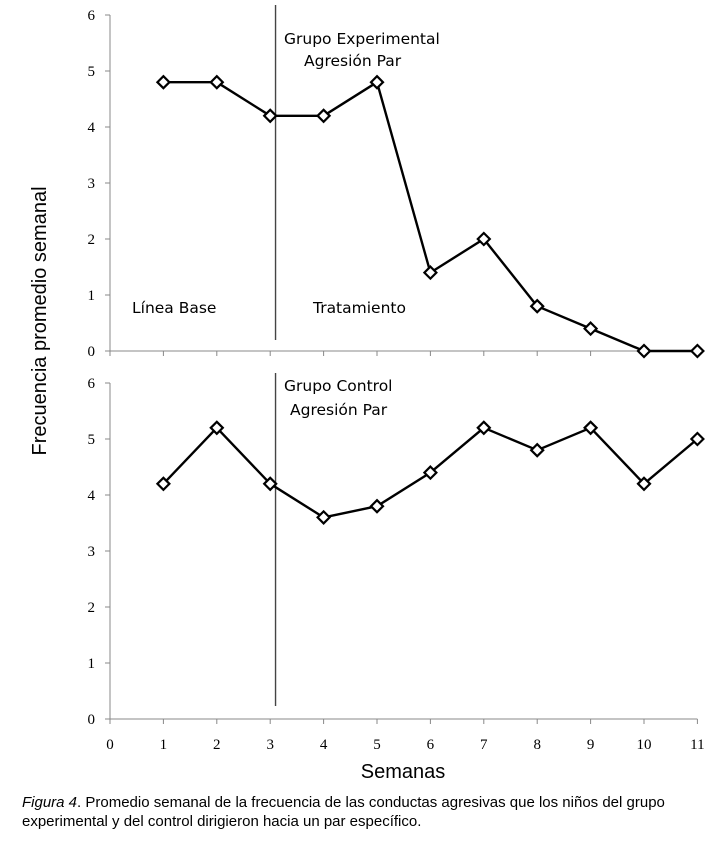 Image resolution: width=719 pixels, height=842 pixels. What do you see at coordinates (431, 745) in the screenshot?
I see `x-tick-label: 6` at bounding box center [431, 745].